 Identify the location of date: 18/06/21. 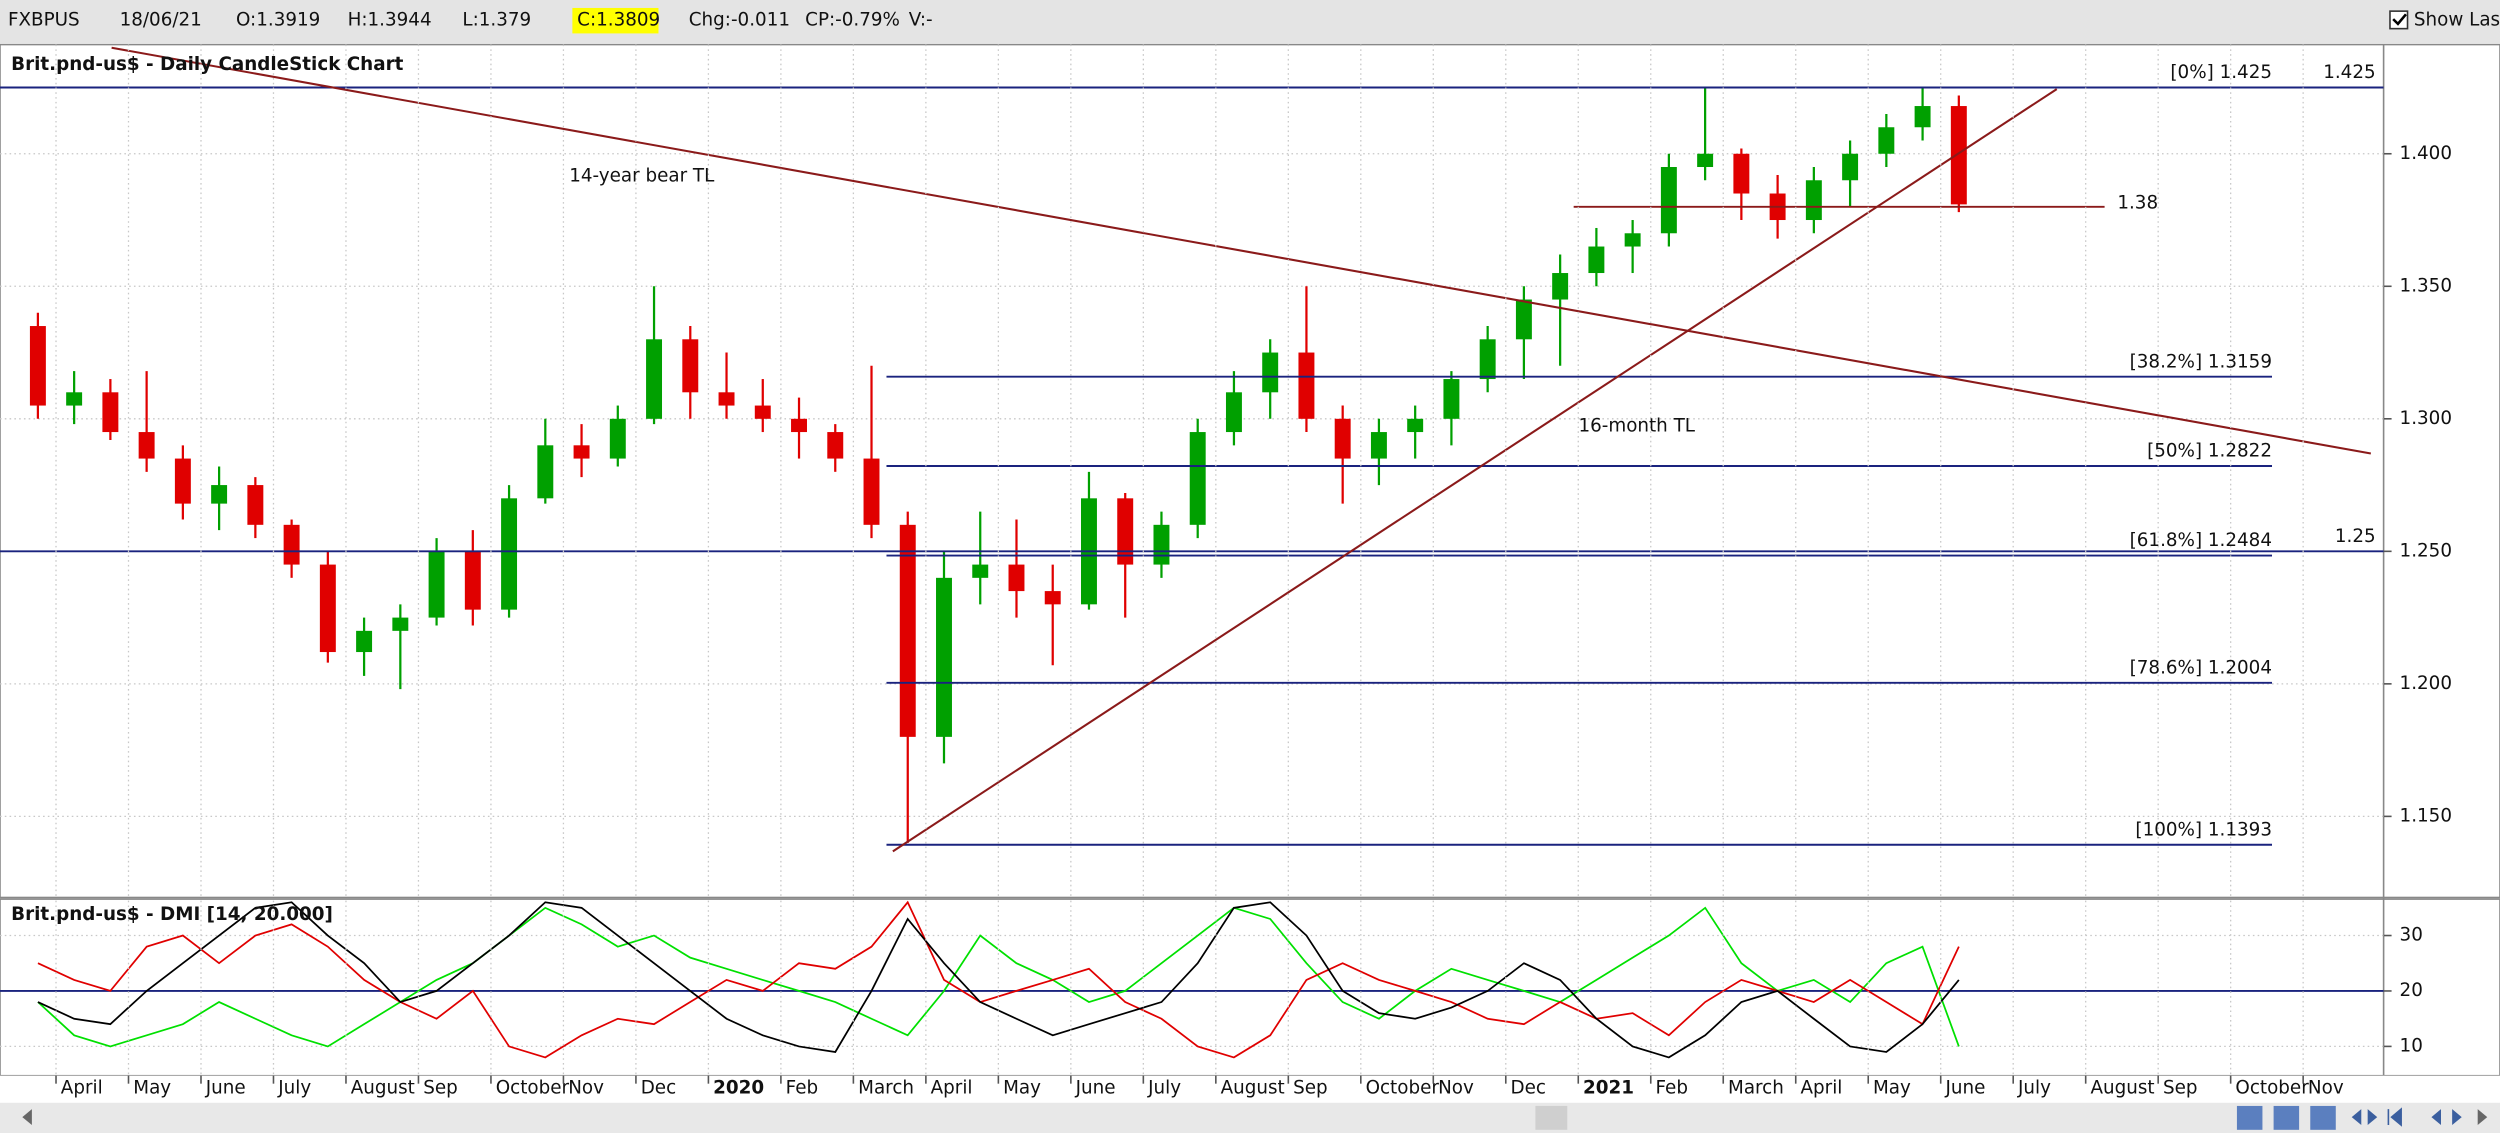
(161, 20).